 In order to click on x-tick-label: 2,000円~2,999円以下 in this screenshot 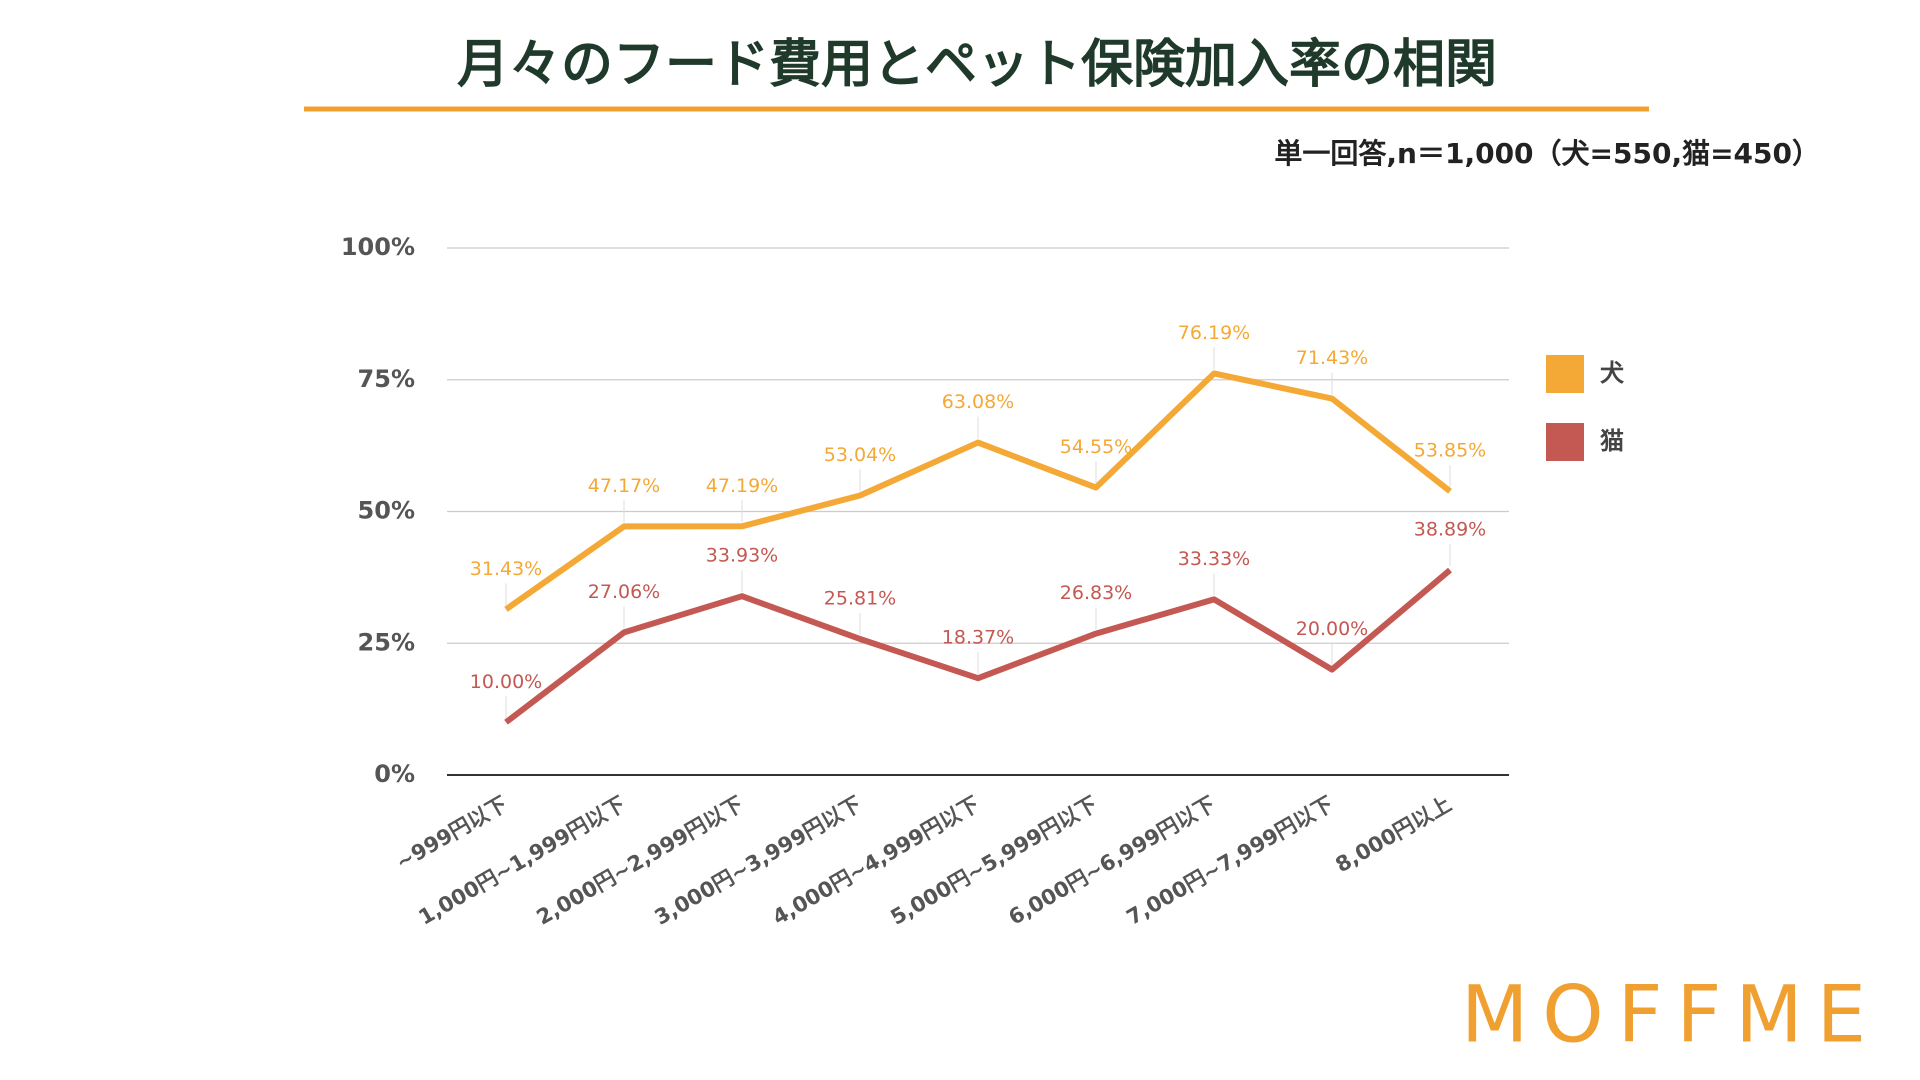, I will do `click(639, 861)`.